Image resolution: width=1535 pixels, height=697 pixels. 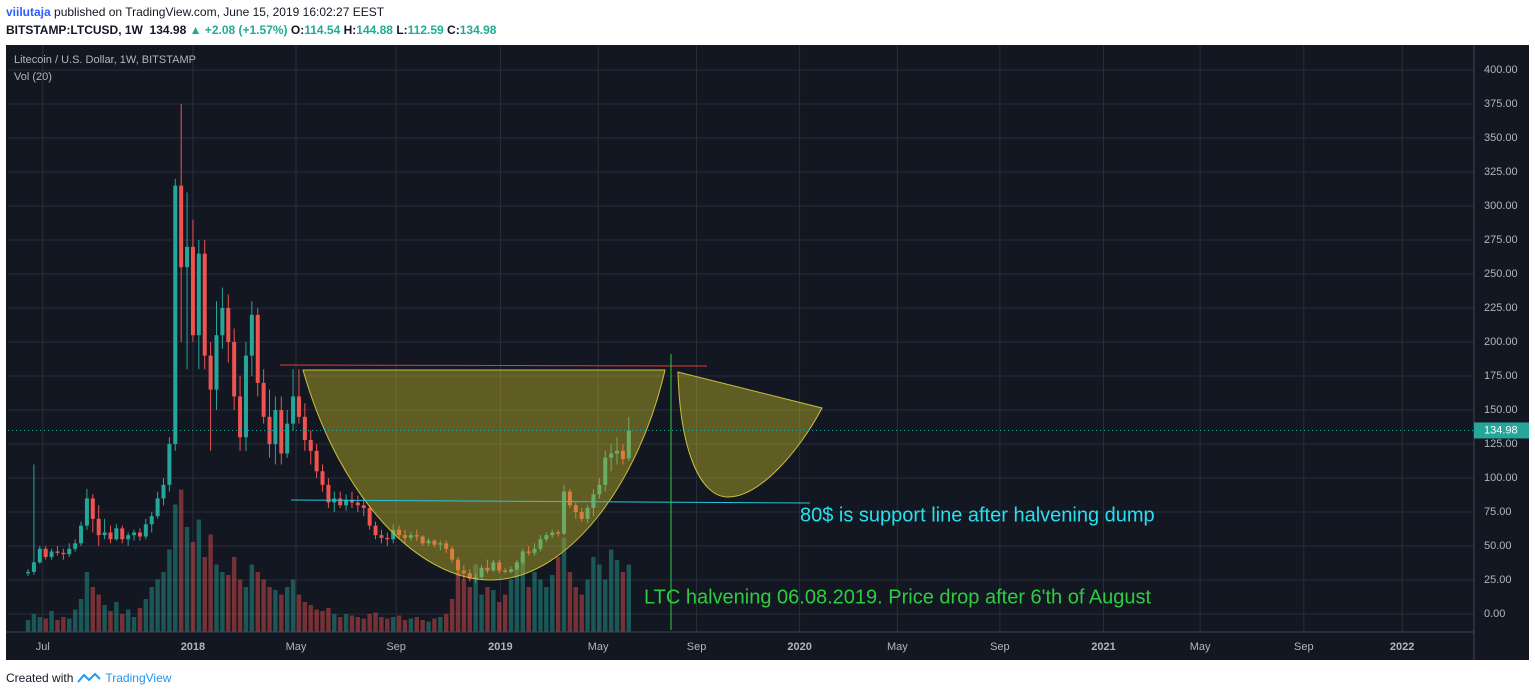 I want to click on user-name: viilutaja, so click(x=28, y=12).